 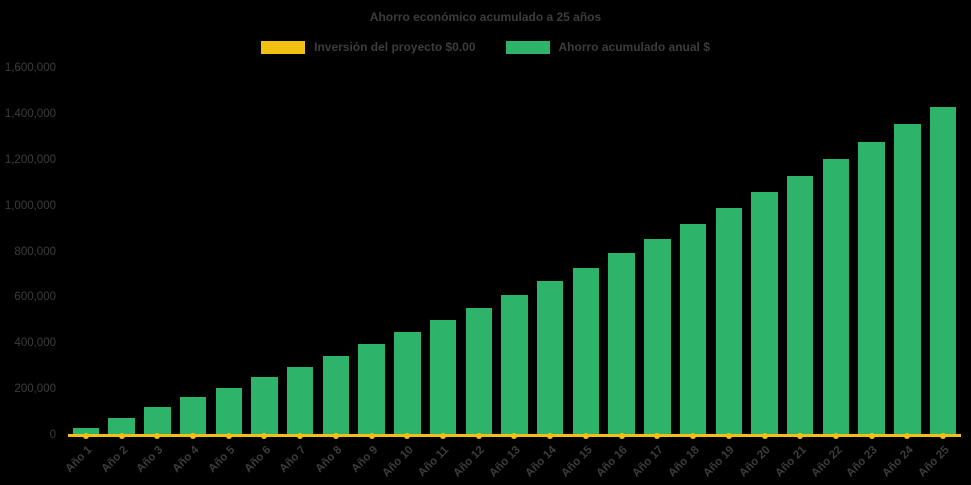 I want to click on bar-slot: Año 2, so click(x=119, y=271).